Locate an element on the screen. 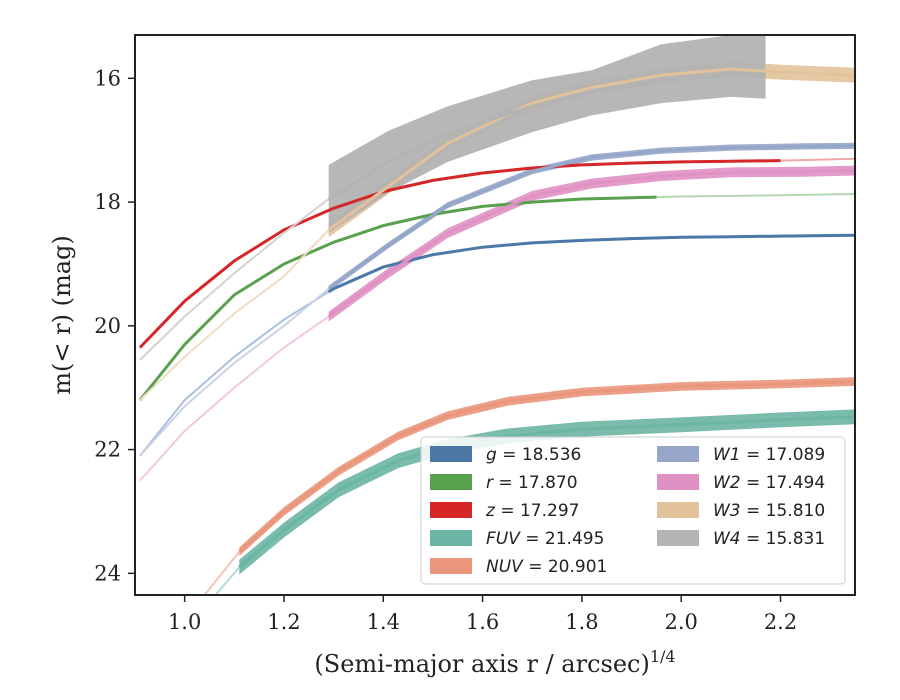 This screenshot has height=700, width=900. x-axis-label: (Semi-major axis r / arcsec)1/4 is located at coordinates (494, 662).